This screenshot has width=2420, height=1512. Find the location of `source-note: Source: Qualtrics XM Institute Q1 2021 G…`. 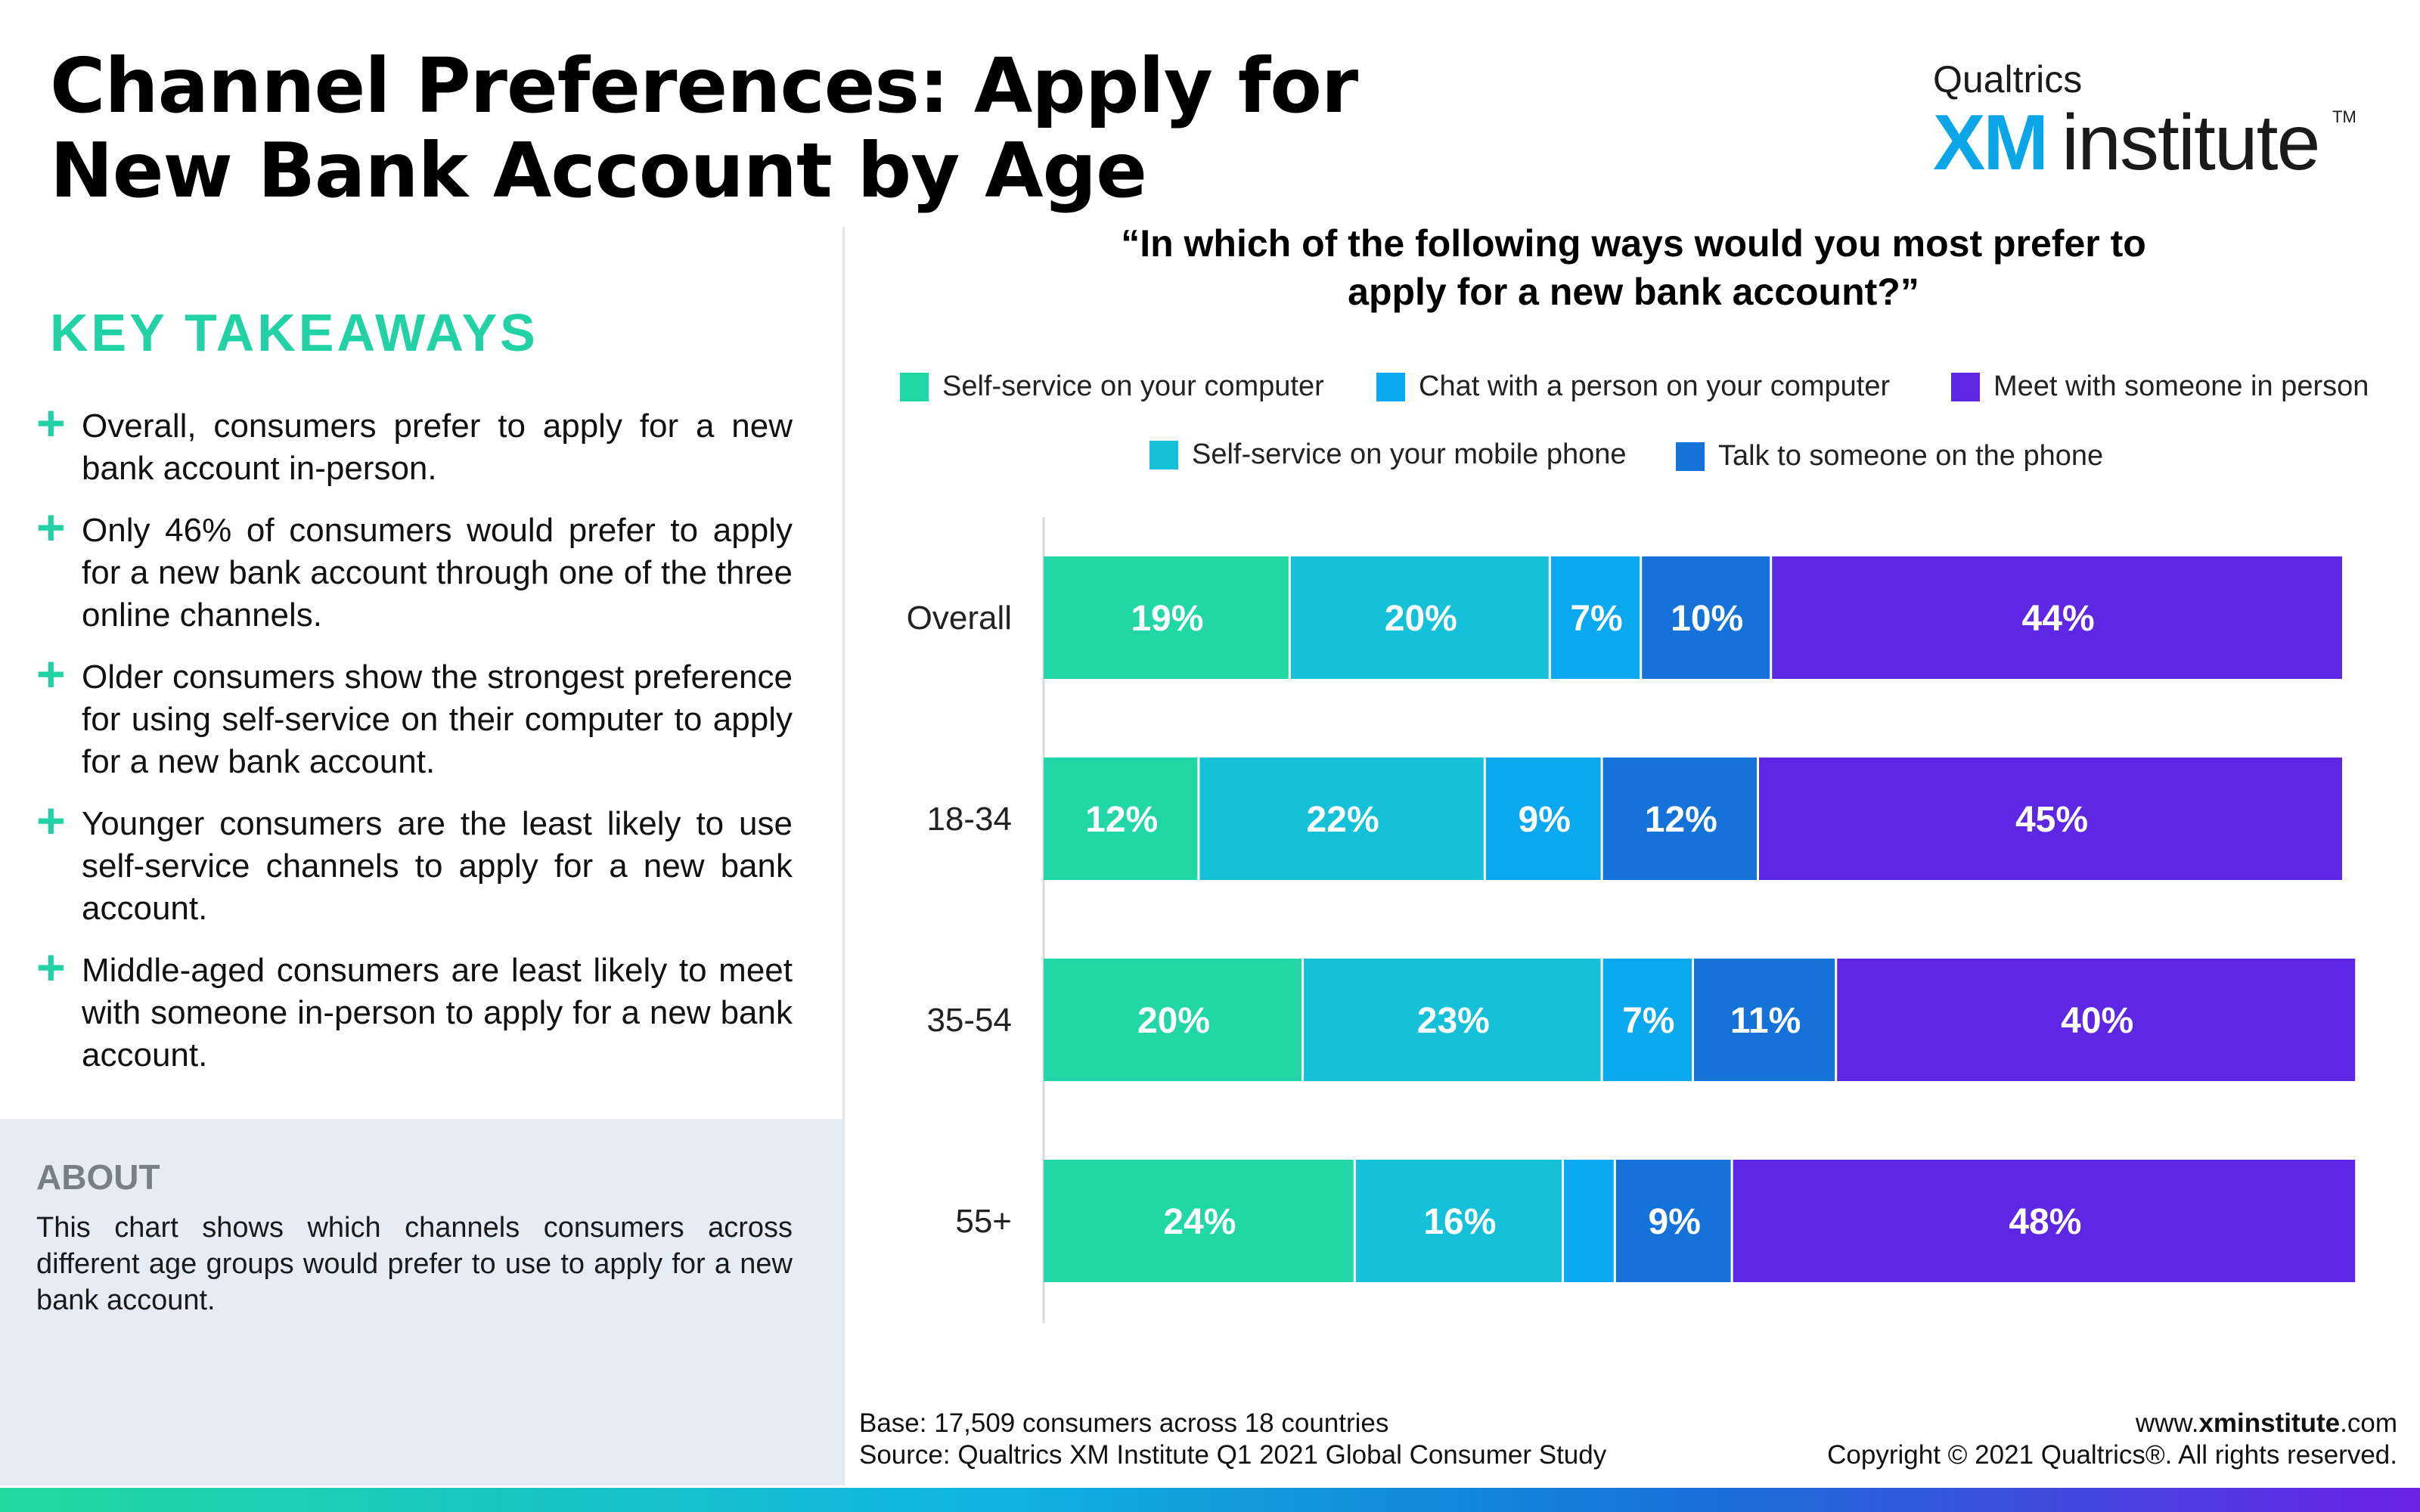

source-note: Source: Qualtrics XM Institute Q1 2021 G… is located at coordinates (1233, 1455).